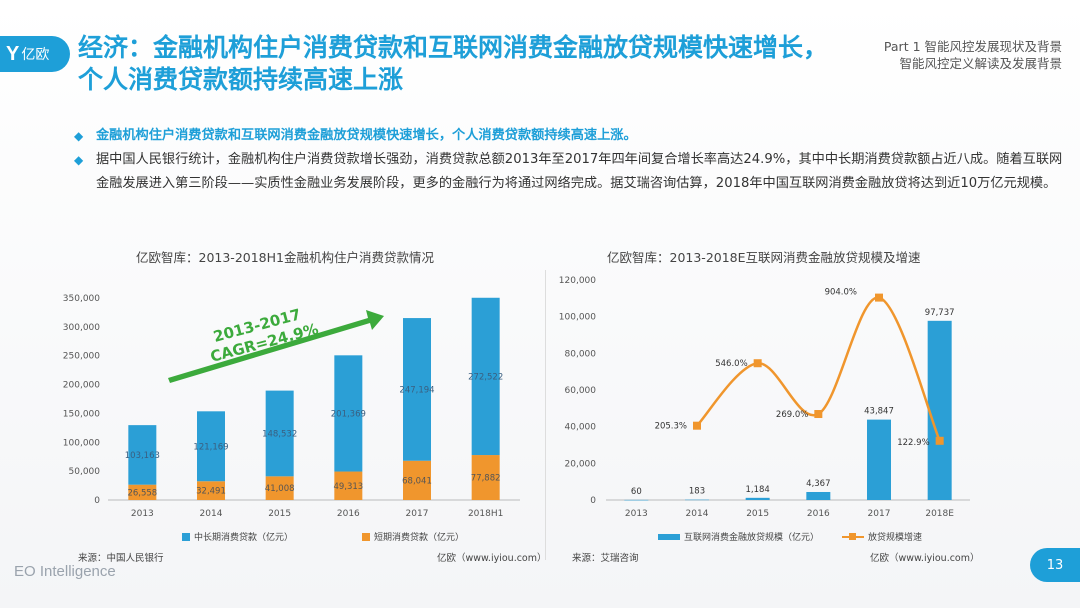 This screenshot has height=608, width=1080. Describe the element at coordinates (895, 538) in the screenshot. I see `legend-label: 放贷规模增速` at that location.